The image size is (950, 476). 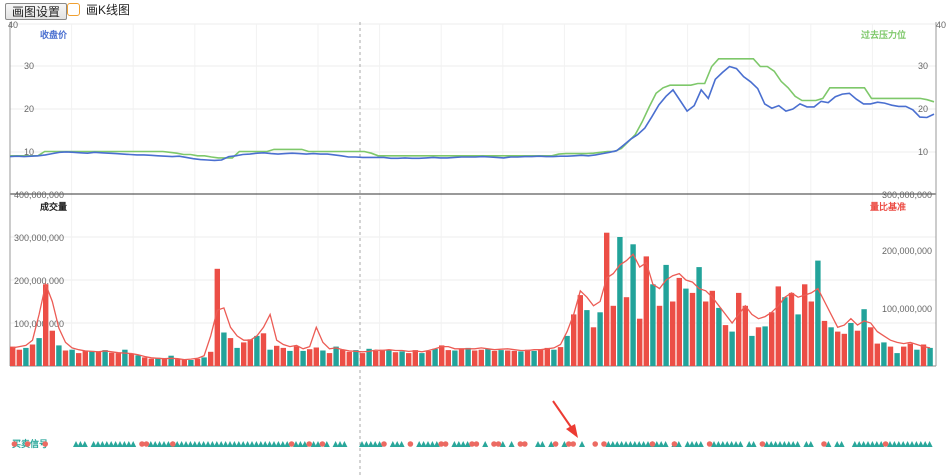 I want to click on volume-tick-left-4: 400,000,000, so click(x=39, y=195).